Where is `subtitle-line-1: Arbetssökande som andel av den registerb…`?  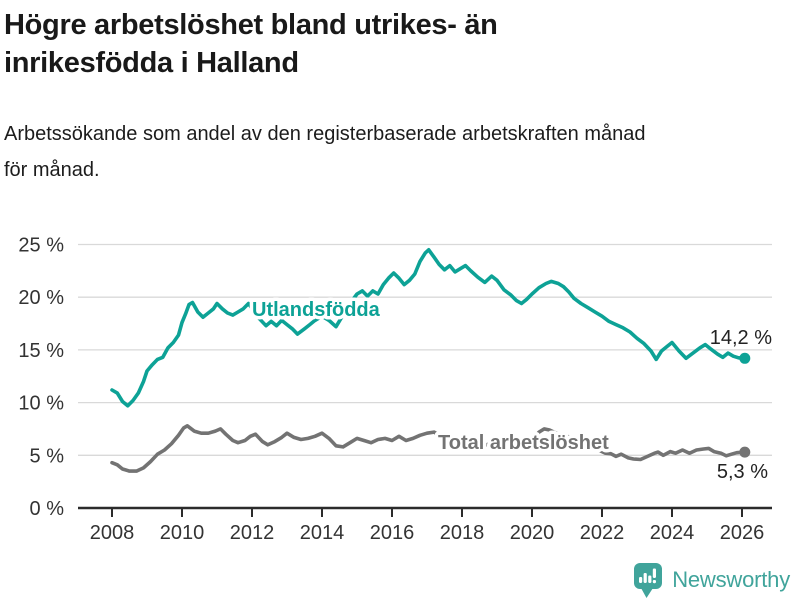
subtitle-line-1: Arbetssökande som andel av den registerb… is located at coordinates (325, 134).